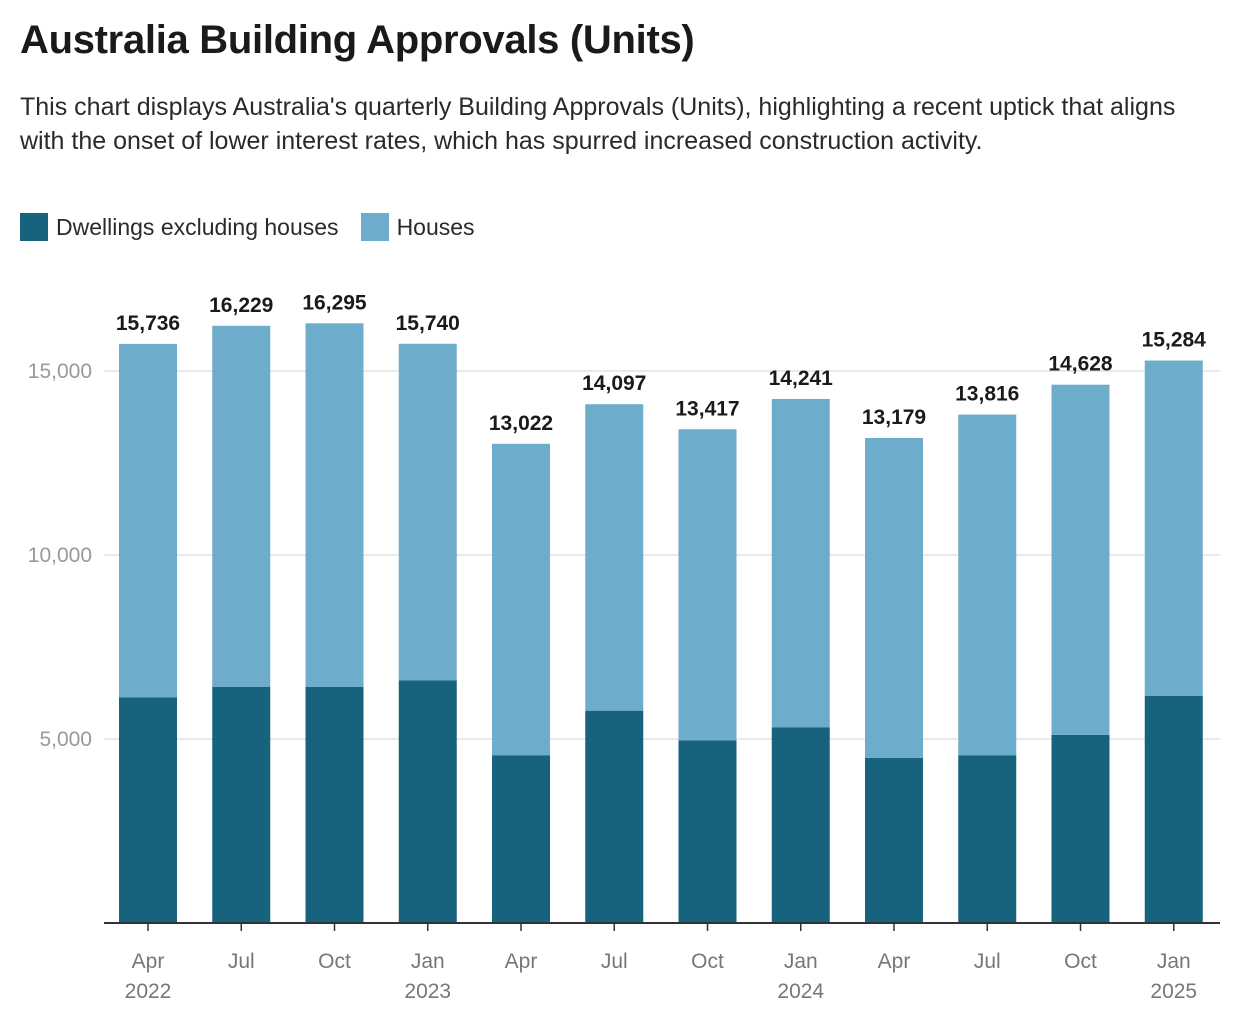 Image resolution: width=1240 pixels, height=1028 pixels. Describe the element at coordinates (801, 378) in the screenshot. I see `data-label: 14,241` at that location.